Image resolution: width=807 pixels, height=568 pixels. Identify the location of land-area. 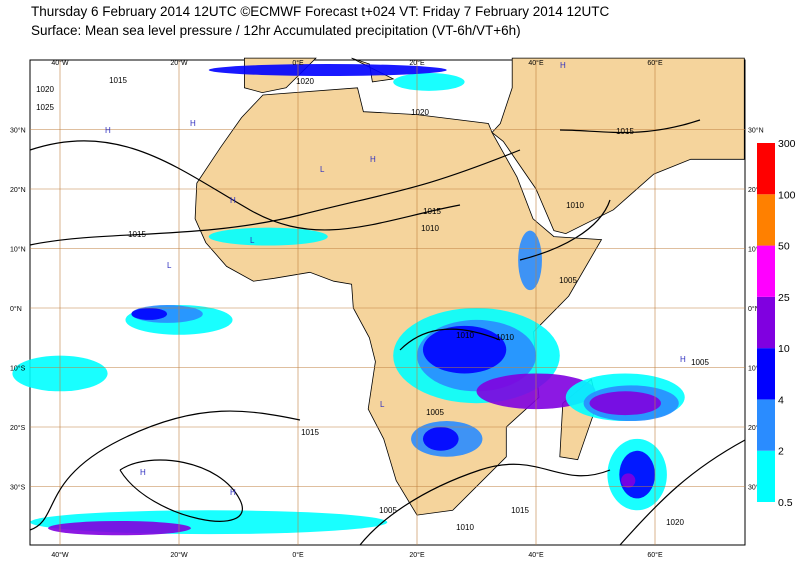
(618, 146).